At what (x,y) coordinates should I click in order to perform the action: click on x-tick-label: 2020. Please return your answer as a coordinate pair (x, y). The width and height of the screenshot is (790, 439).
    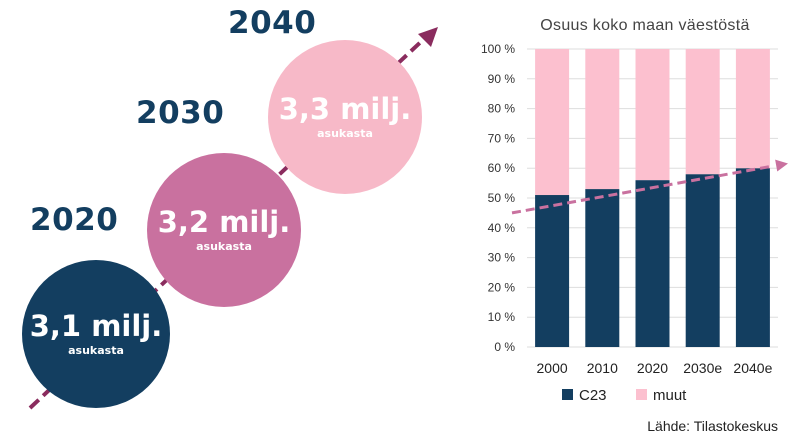
    Looking at the image, I should click on (652, 368).